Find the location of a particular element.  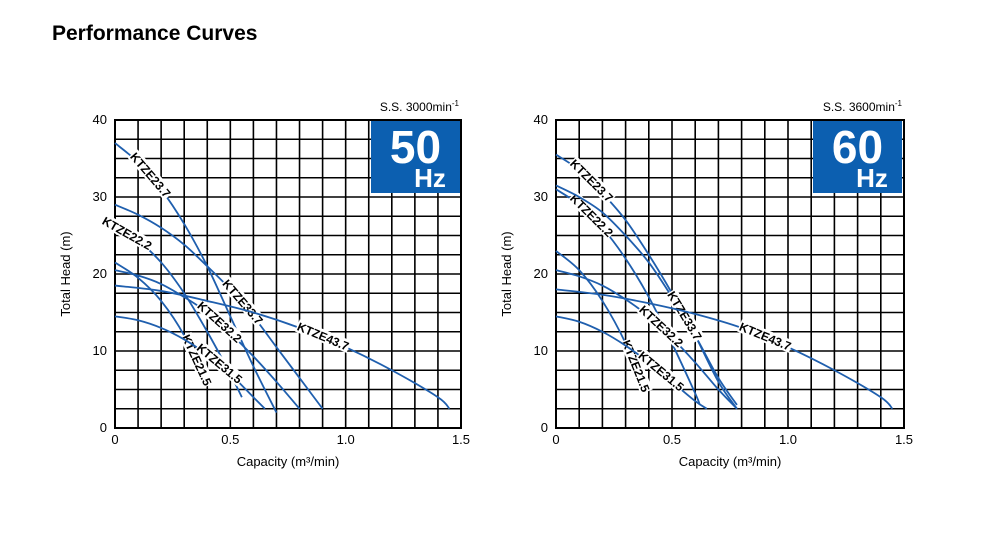

speed-label: S.S. 3000min-1 is located at coordinates (420, 106).